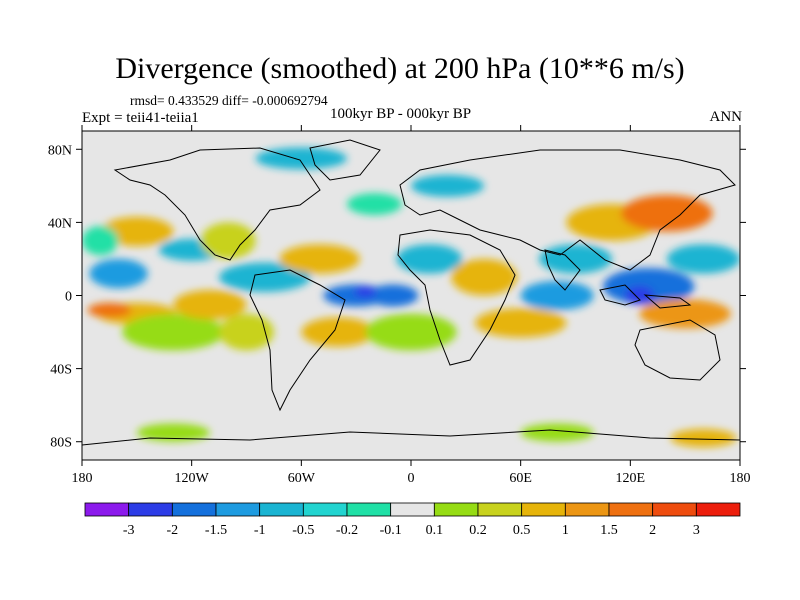 The width and height of the screenshot is (800, 600). What do you see at coordinates (401, 114) in the screenshot?
I see `period-label: 100kyr BP - 000kyr BP` at bounding box center [401, 114].